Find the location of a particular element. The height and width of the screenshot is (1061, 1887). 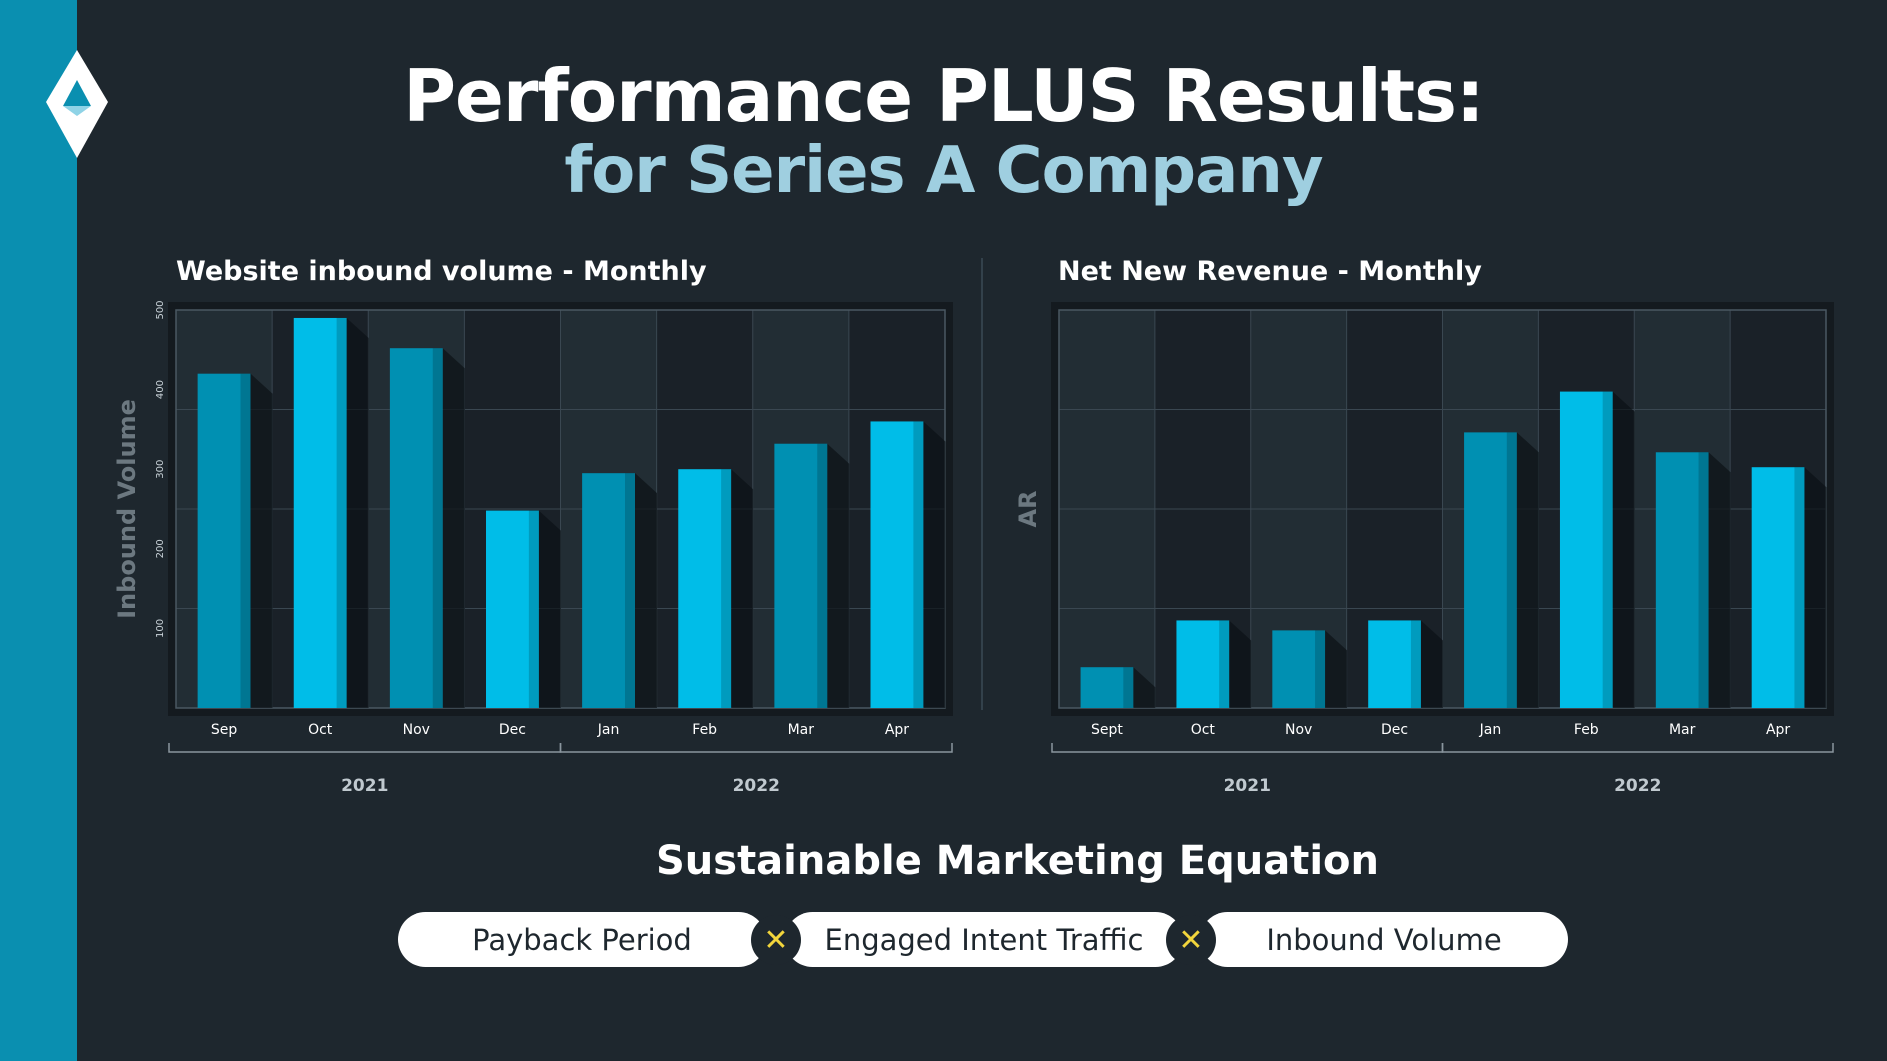

x-tick-label: Sept is located at coordinates (1107, 730).